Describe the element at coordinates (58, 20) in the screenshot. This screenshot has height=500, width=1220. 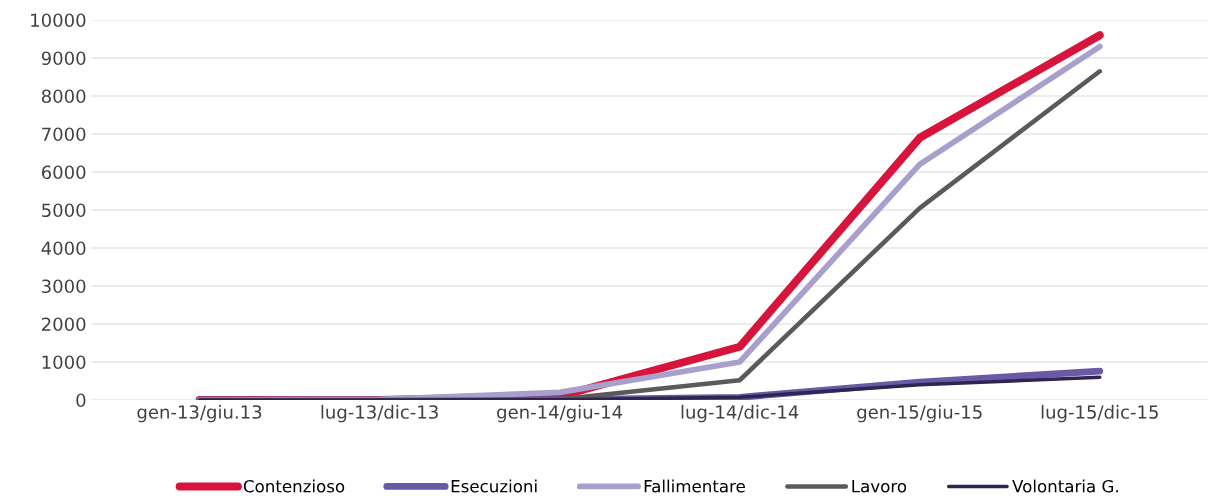
I see `y-tick-label: 10000` at that location.